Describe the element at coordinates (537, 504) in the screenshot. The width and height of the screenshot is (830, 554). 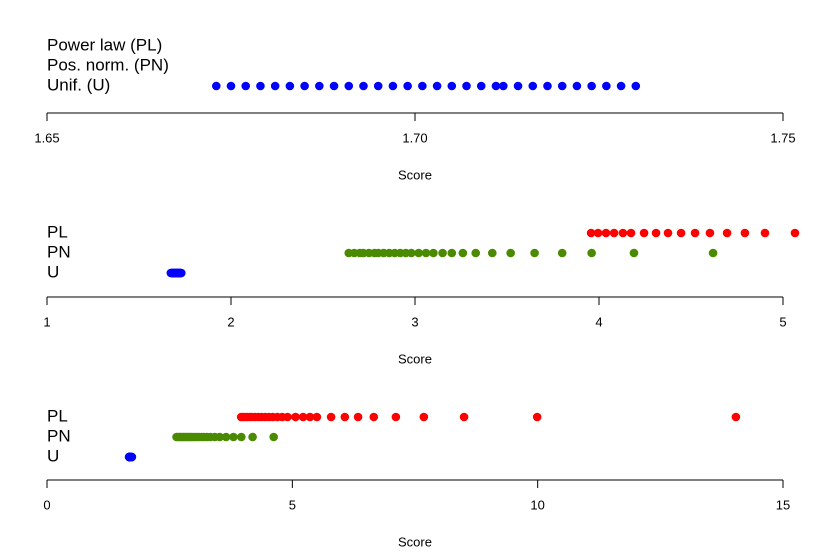
I see `x-tick-label: 10` at that location.